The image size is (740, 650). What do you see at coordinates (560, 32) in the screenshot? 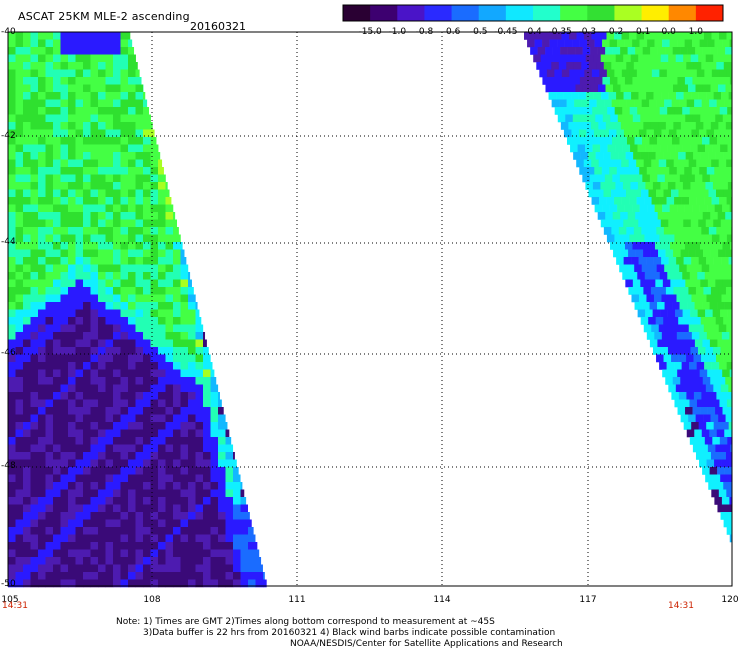
I see `colorbar-label: -0.35` at bounding box center [560, 32].